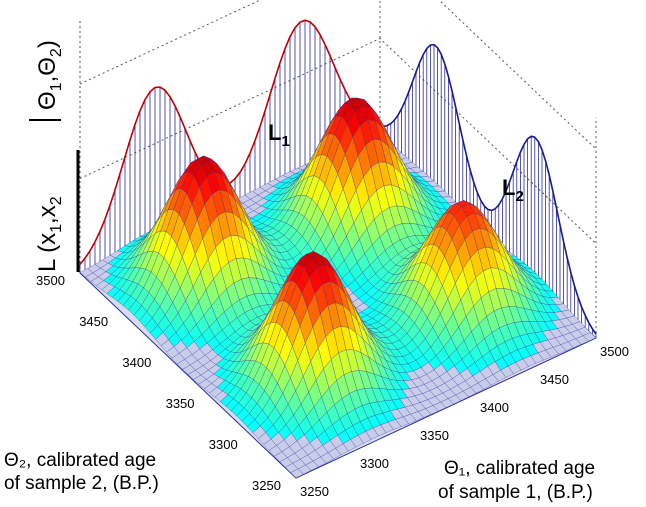  I want to click on mesh-cell, so click(297, 473).